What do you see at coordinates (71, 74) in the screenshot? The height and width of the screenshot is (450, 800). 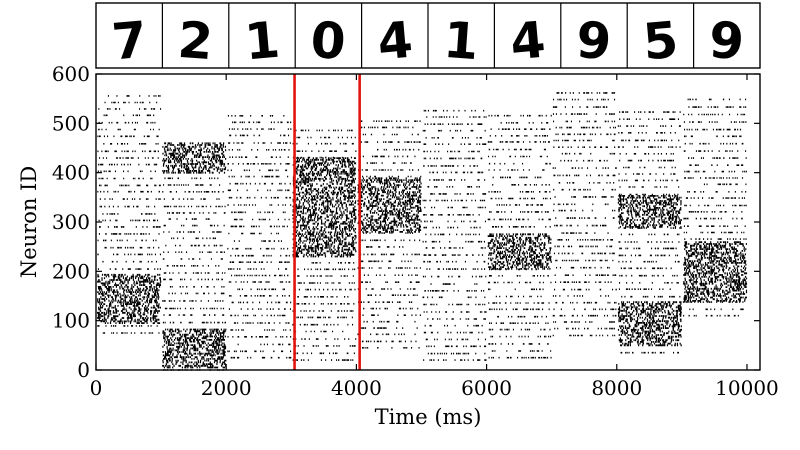 I see `y-tick-label: 600` at bounding box center [71, 74].